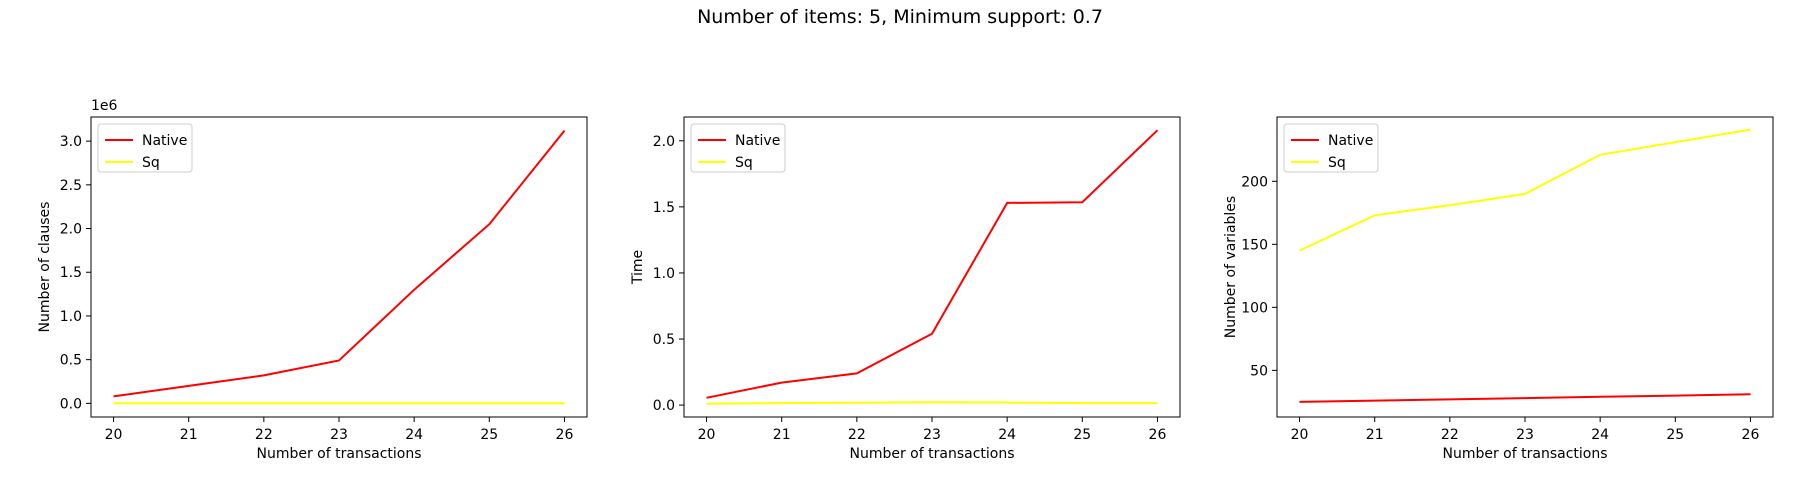 This screenshot has width=1800, height=500. Describe the element at coordinates (1259, 371) in the screenshot. I see `y-tick-label: 50` at that location.